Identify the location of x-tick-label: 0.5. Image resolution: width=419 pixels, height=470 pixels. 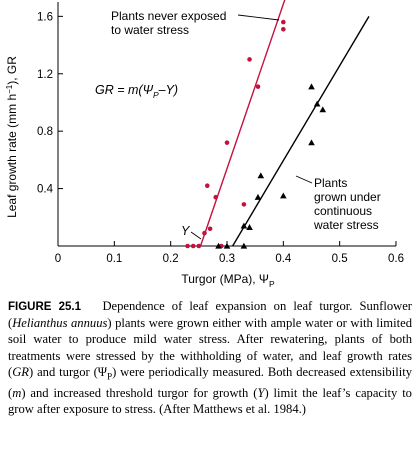
(340, 259).